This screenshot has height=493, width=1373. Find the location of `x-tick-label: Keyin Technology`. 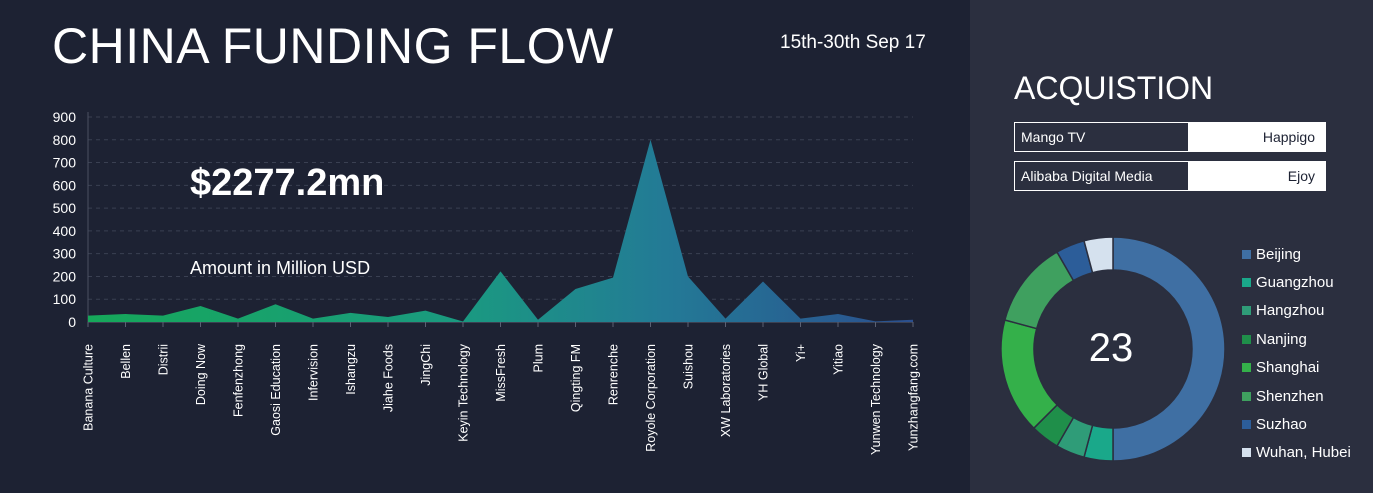

x-tick-label: Keyin Technology is located at coordinates (464, 392).